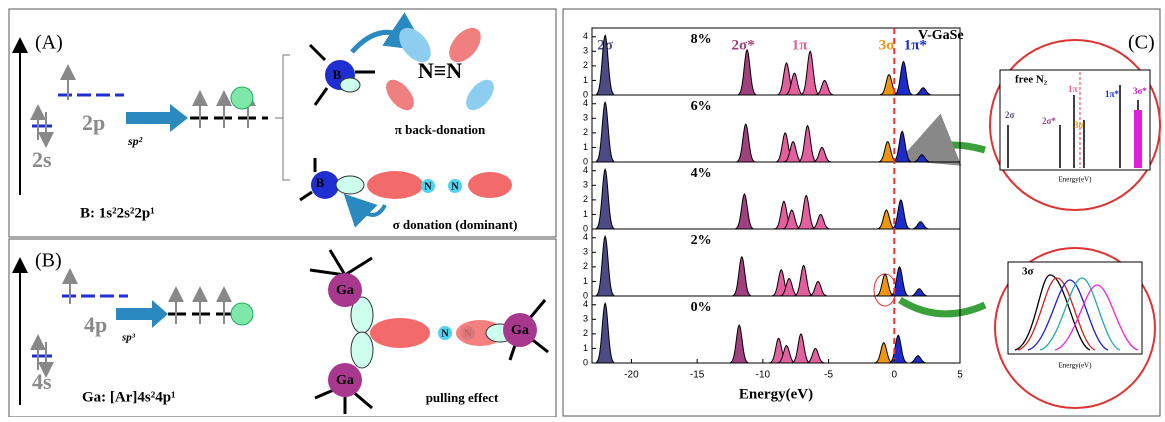 The width and height of the screenshot is (1165, 422). What do you see at coordinates (1031, 80) in the screenshot?
I see `inset-title: free N₂` at bounding box center [1031, 80].